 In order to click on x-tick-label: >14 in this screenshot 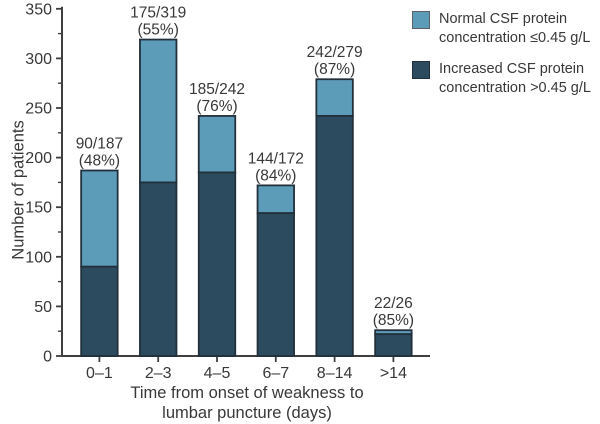, I will do `click(393, 373)`.